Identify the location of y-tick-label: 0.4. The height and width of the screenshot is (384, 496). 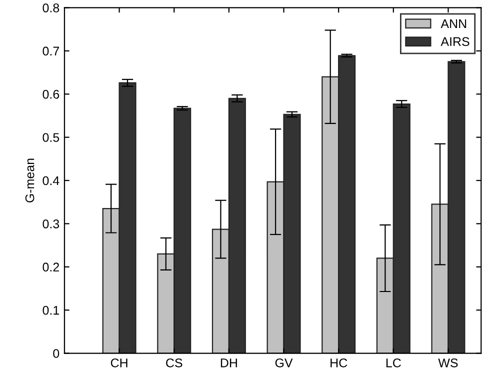
(51, 181).